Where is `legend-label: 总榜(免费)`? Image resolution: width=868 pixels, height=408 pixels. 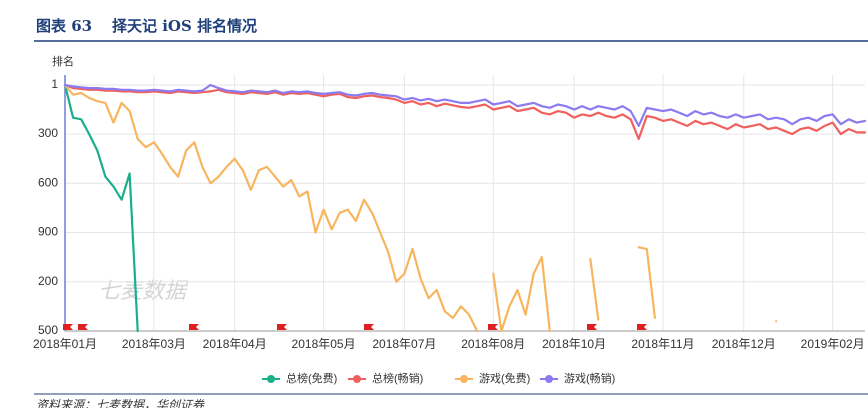 legend-label: 总榜(免费) is located at coordinates (311, 378).